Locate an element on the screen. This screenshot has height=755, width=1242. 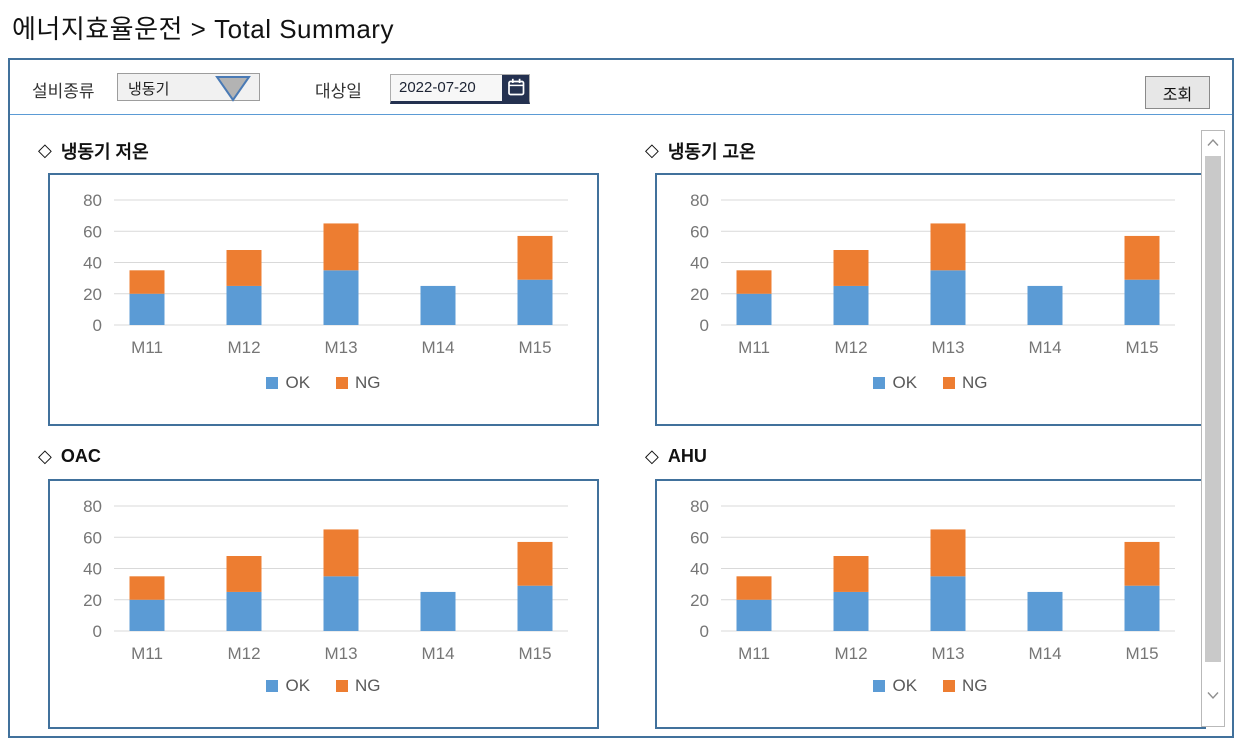
search-button: 조회 is located at coordinates (1177, 92).